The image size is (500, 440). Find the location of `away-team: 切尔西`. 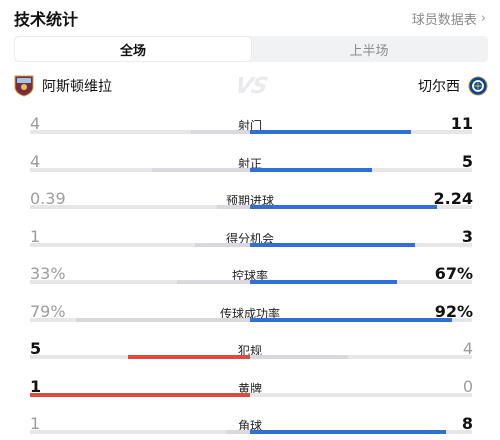

away-team: 切尔西 is located at coordinates (453, 86).